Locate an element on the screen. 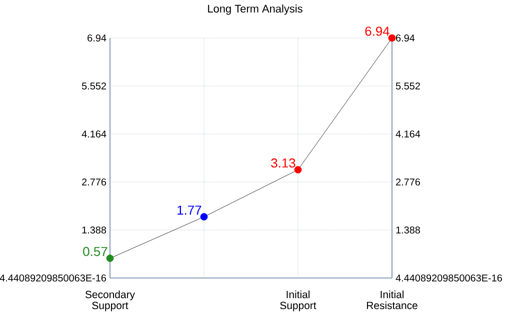  x-tick-label: Initial Resistance is located at coordinates (392, 300).